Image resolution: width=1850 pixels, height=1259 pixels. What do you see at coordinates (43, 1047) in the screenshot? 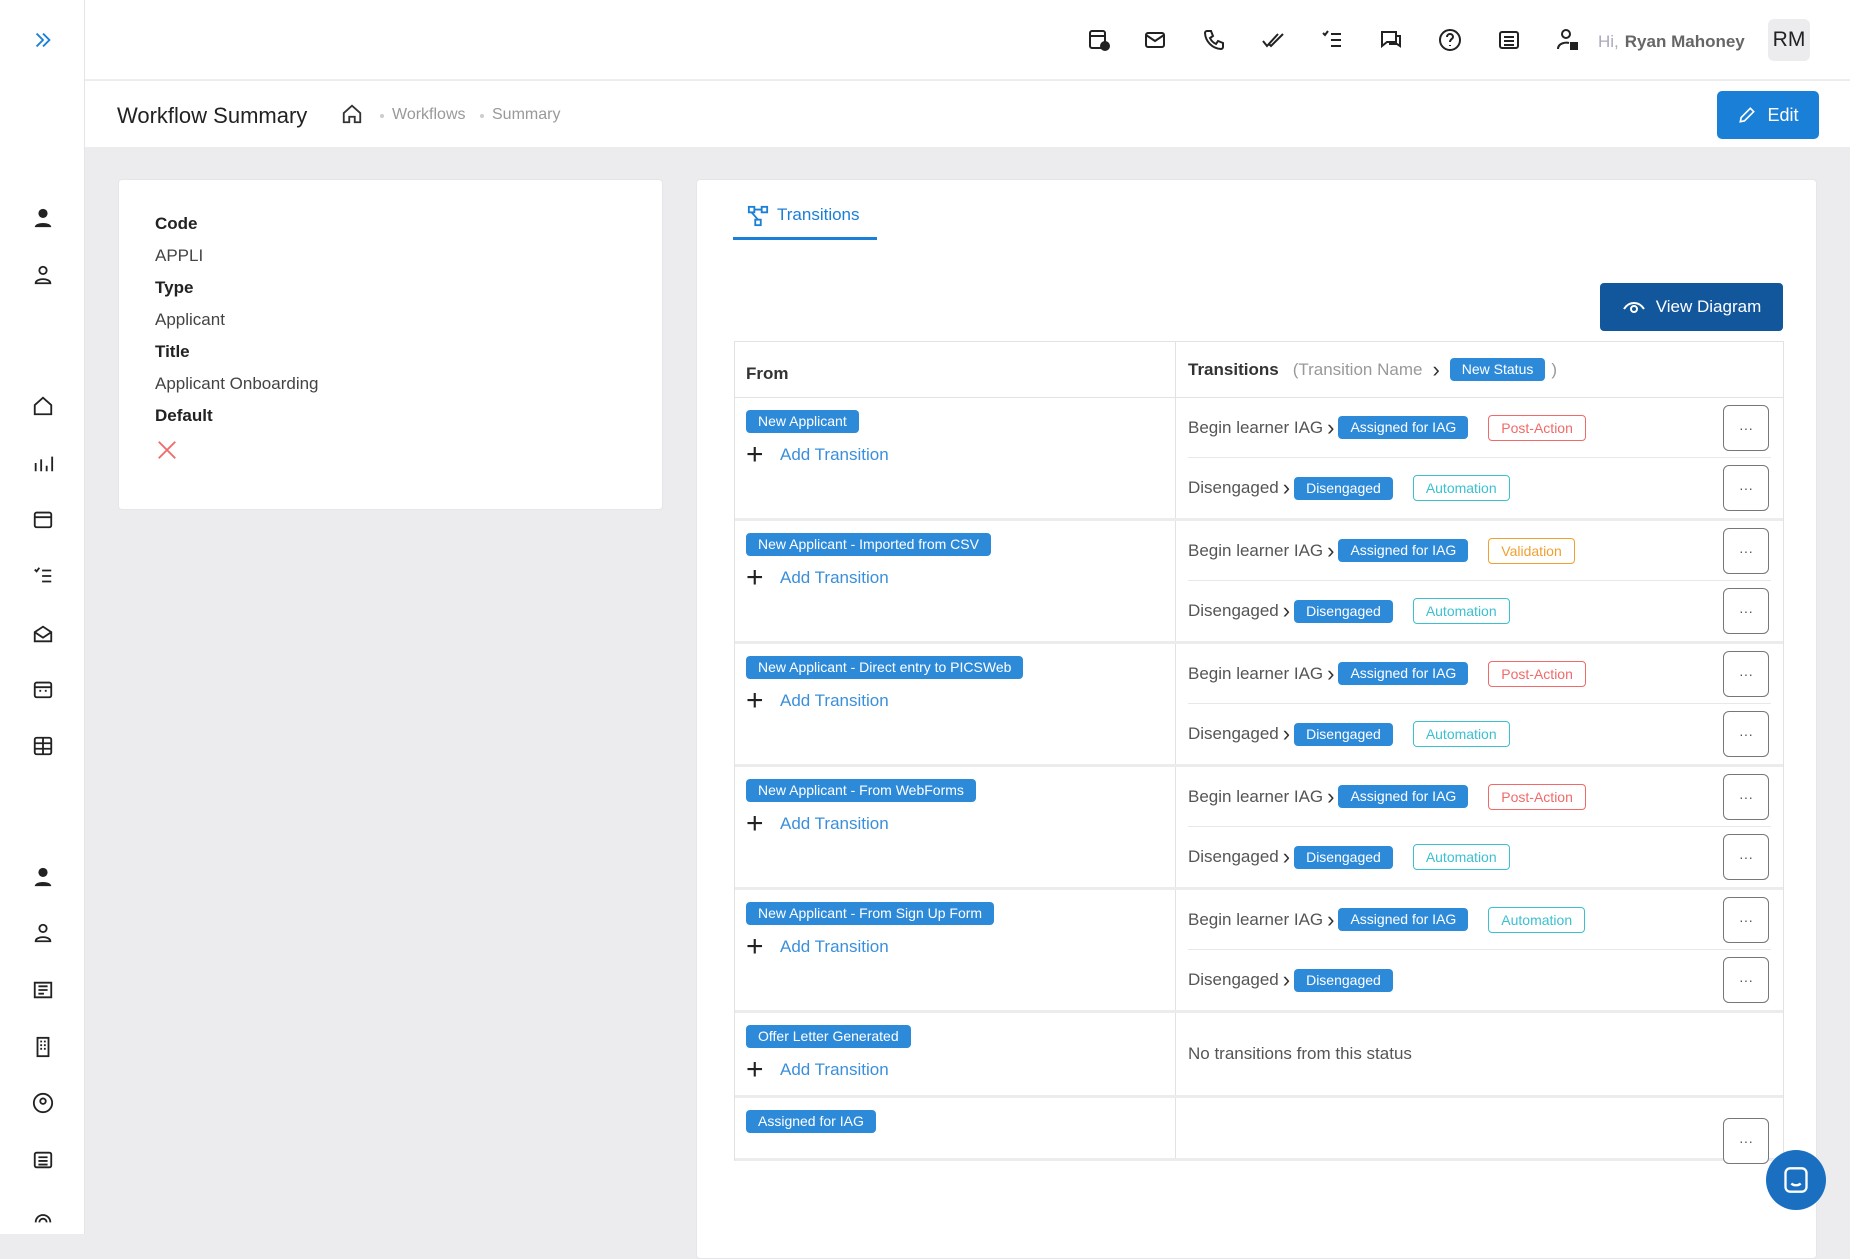
I see `building-icon` at bounding box center [43, 1047].